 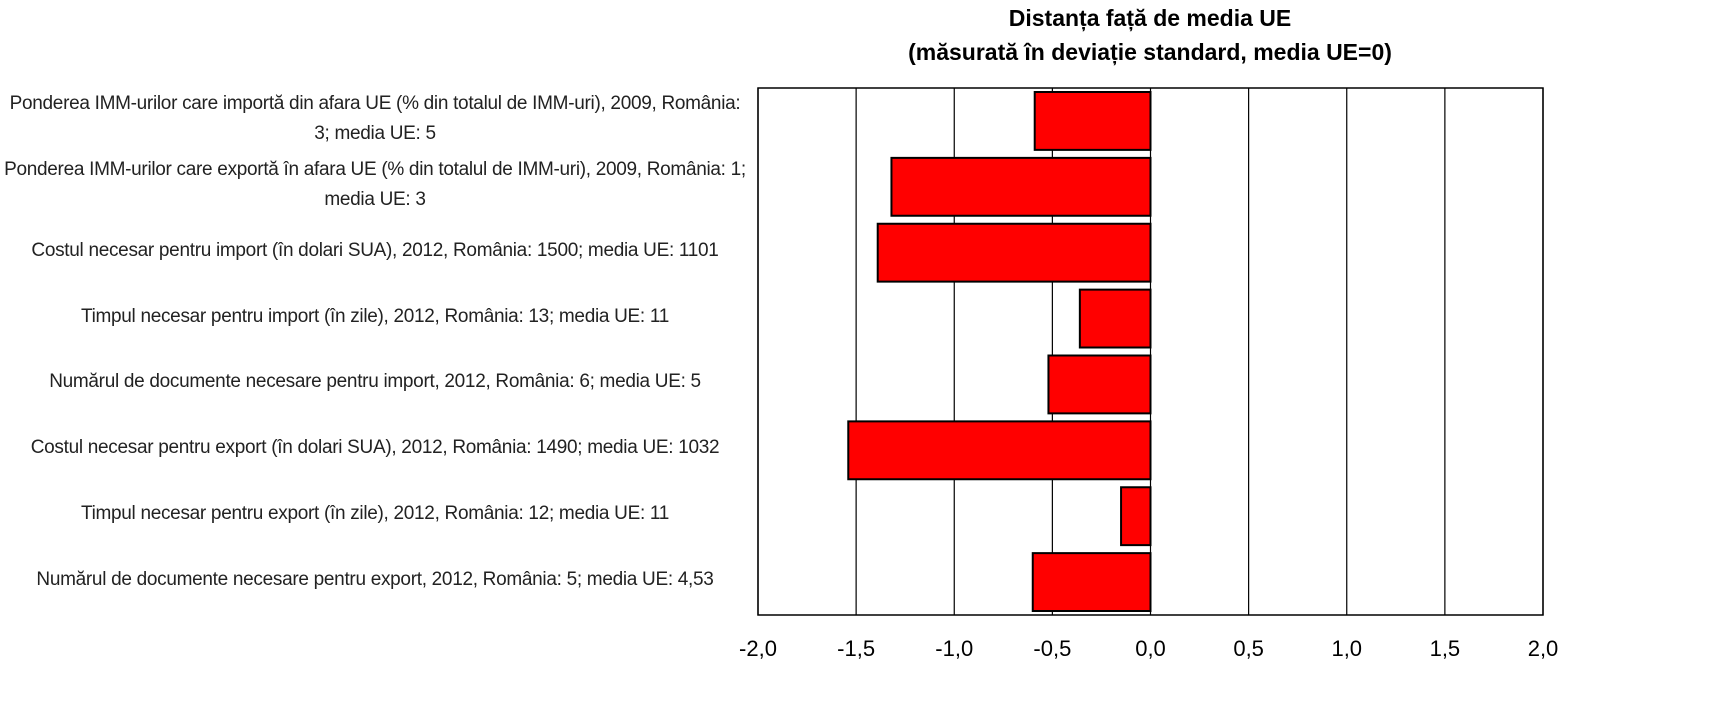 I want to click on x-tick-label: 0,0, so click(x=1150, y=648).